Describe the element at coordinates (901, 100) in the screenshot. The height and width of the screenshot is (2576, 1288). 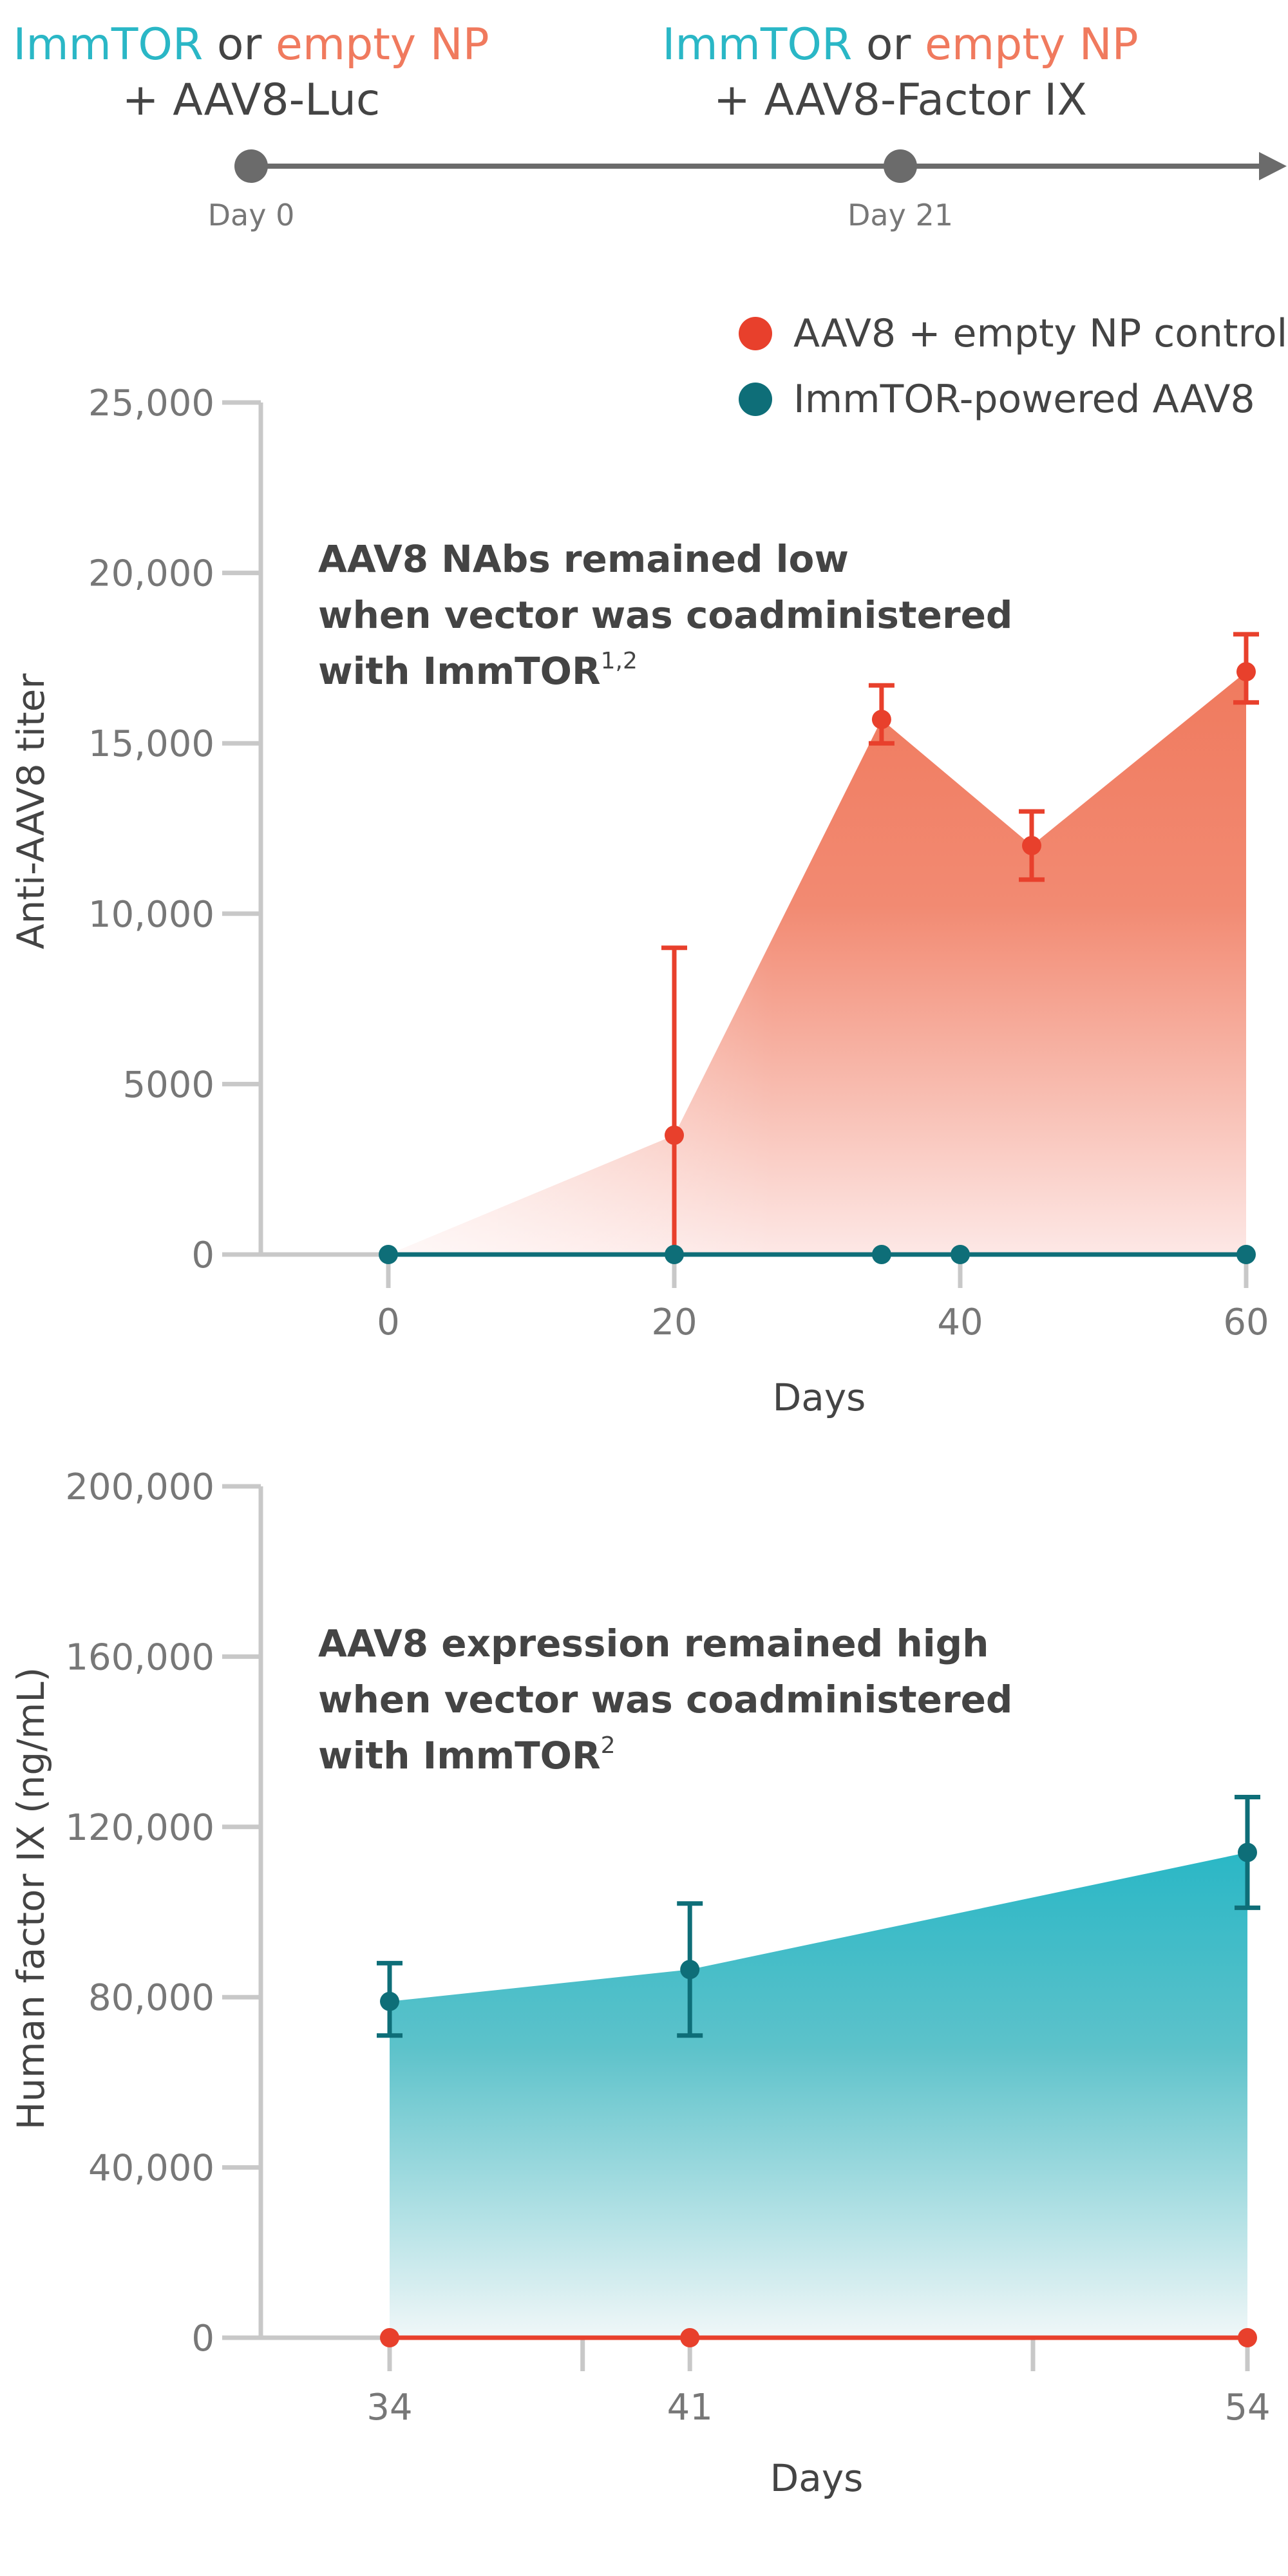
I see `timeline-event2-line2: + AAV8-Factor IX` at that location.